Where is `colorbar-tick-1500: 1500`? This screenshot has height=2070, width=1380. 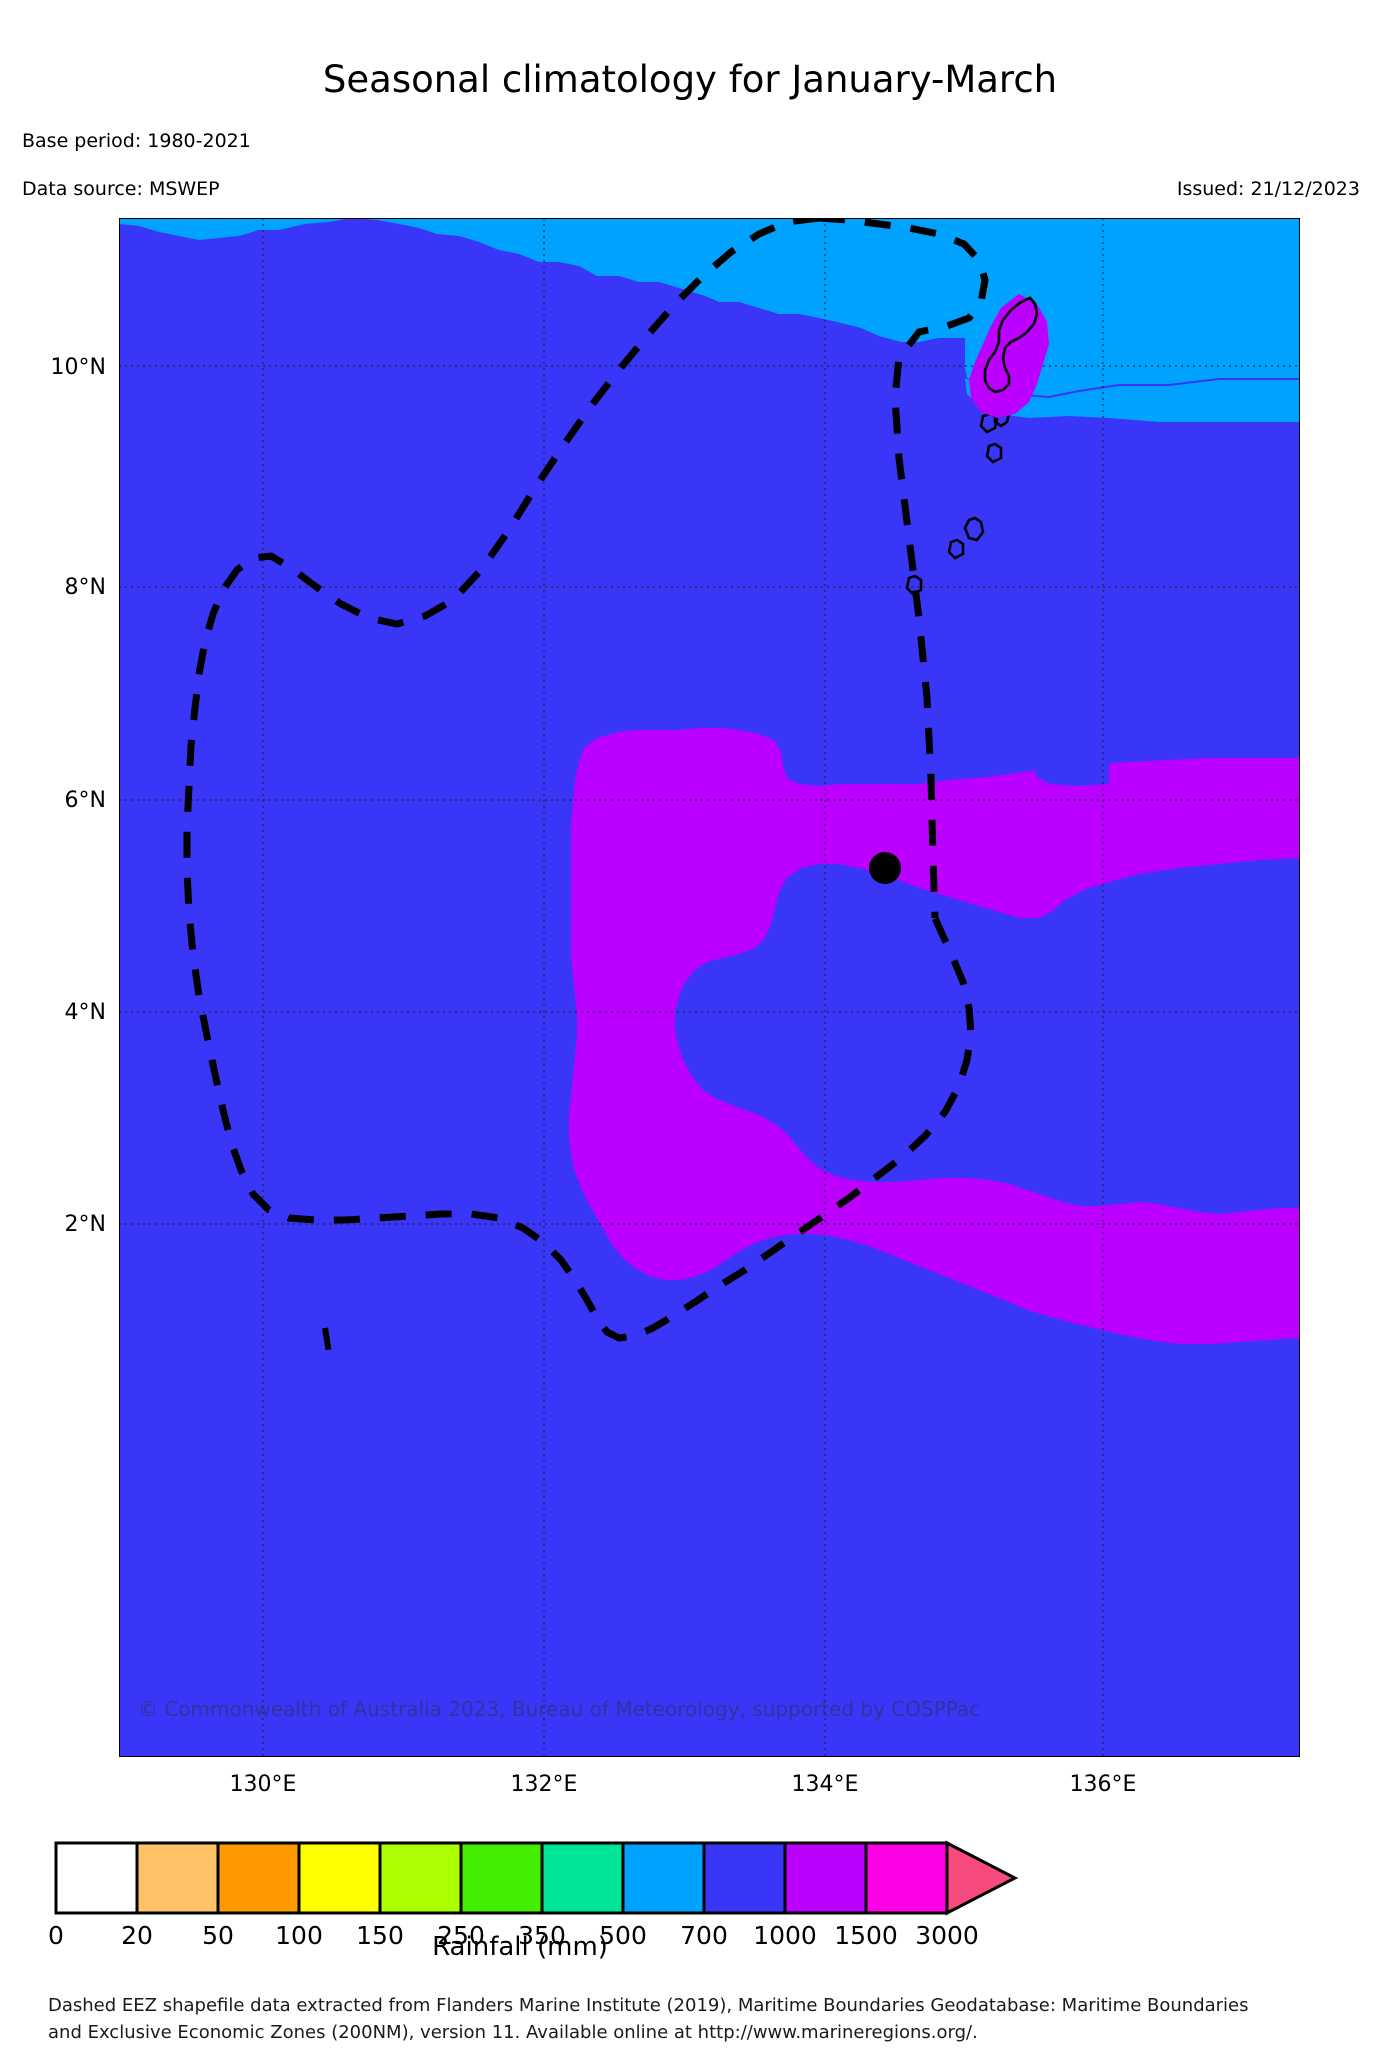 colorbar-tick-1500: 1500 is located at coordinates (866, 1935).